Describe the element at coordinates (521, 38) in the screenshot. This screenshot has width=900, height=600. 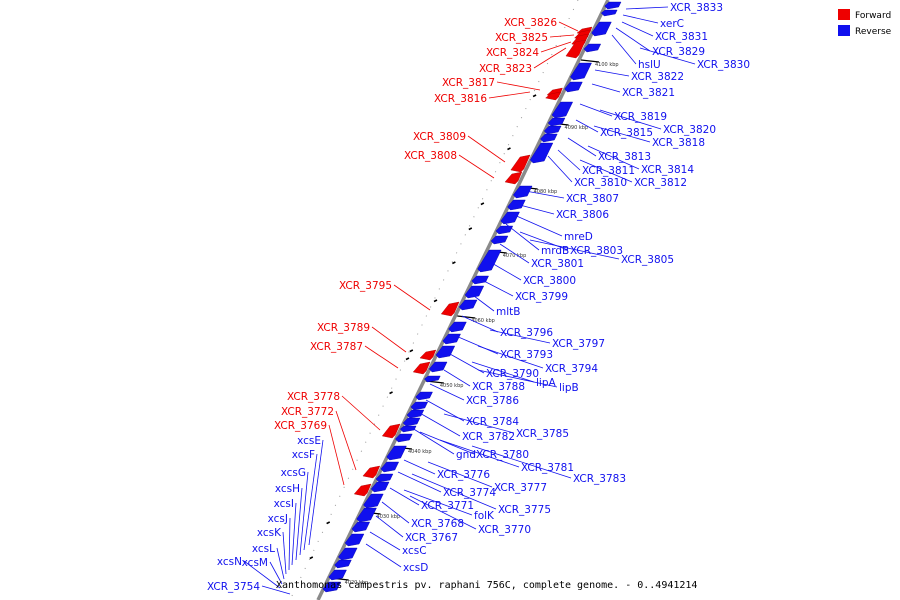
I see `gene-label-xcr-3825: XCR_3825` at that location.